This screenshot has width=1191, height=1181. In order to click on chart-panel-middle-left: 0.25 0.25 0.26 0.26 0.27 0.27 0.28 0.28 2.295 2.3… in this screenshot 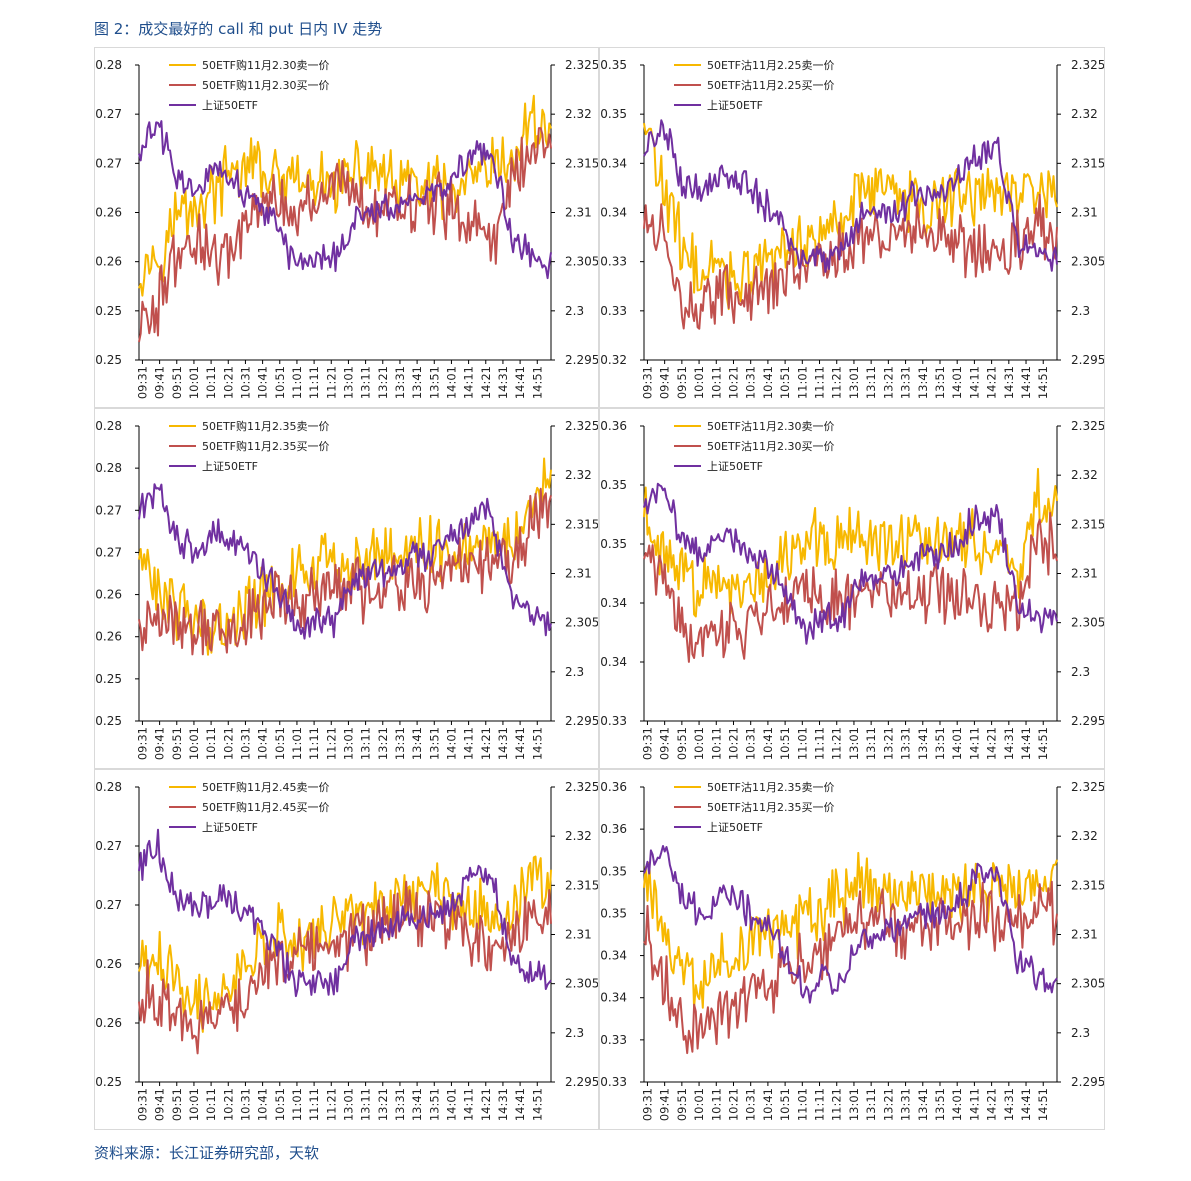, I will do `click(346, 588)`.